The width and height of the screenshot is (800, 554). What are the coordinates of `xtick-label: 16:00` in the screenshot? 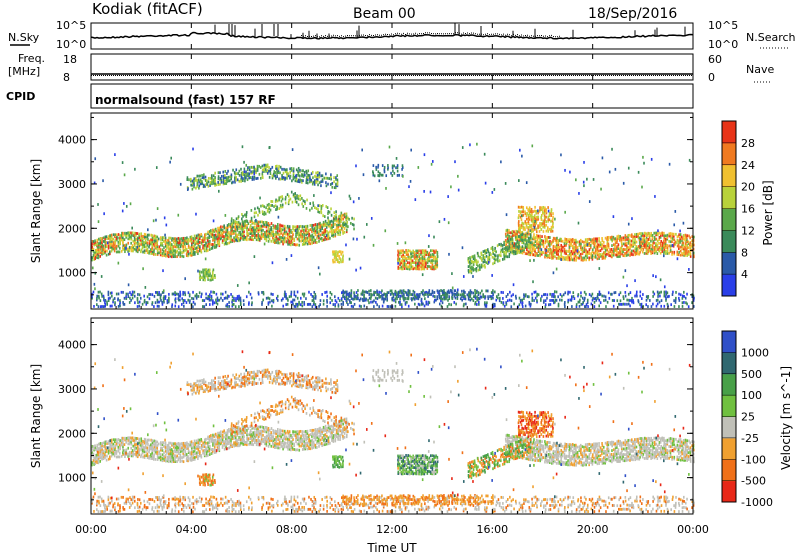 It's located at (492, 529).